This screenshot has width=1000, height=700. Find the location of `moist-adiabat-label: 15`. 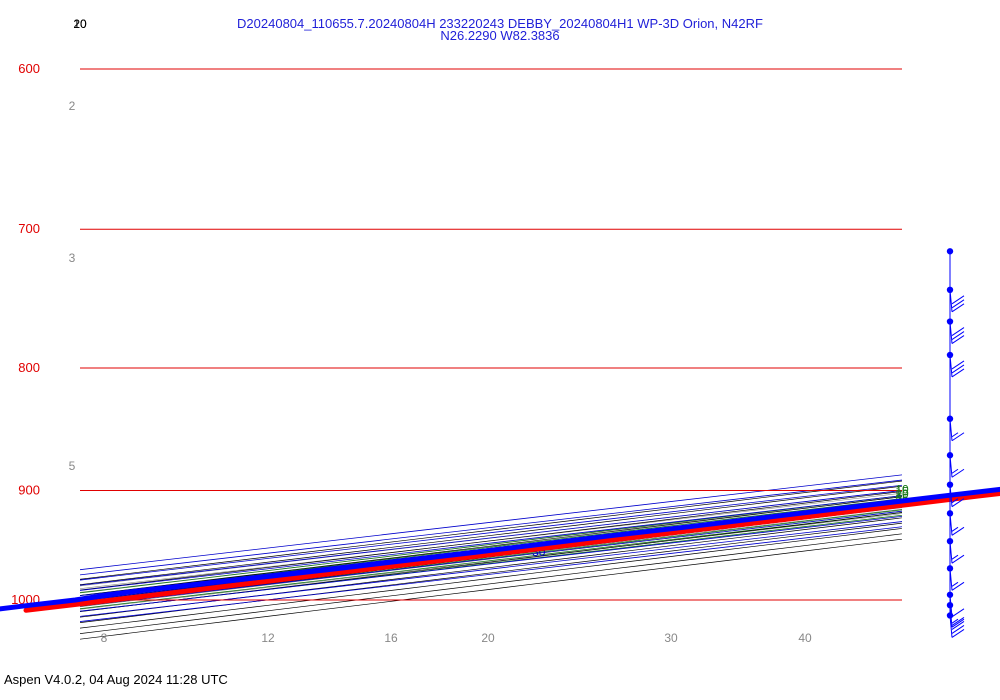

moist-adiabat-label: 15 is located at coordinates (902, 492).